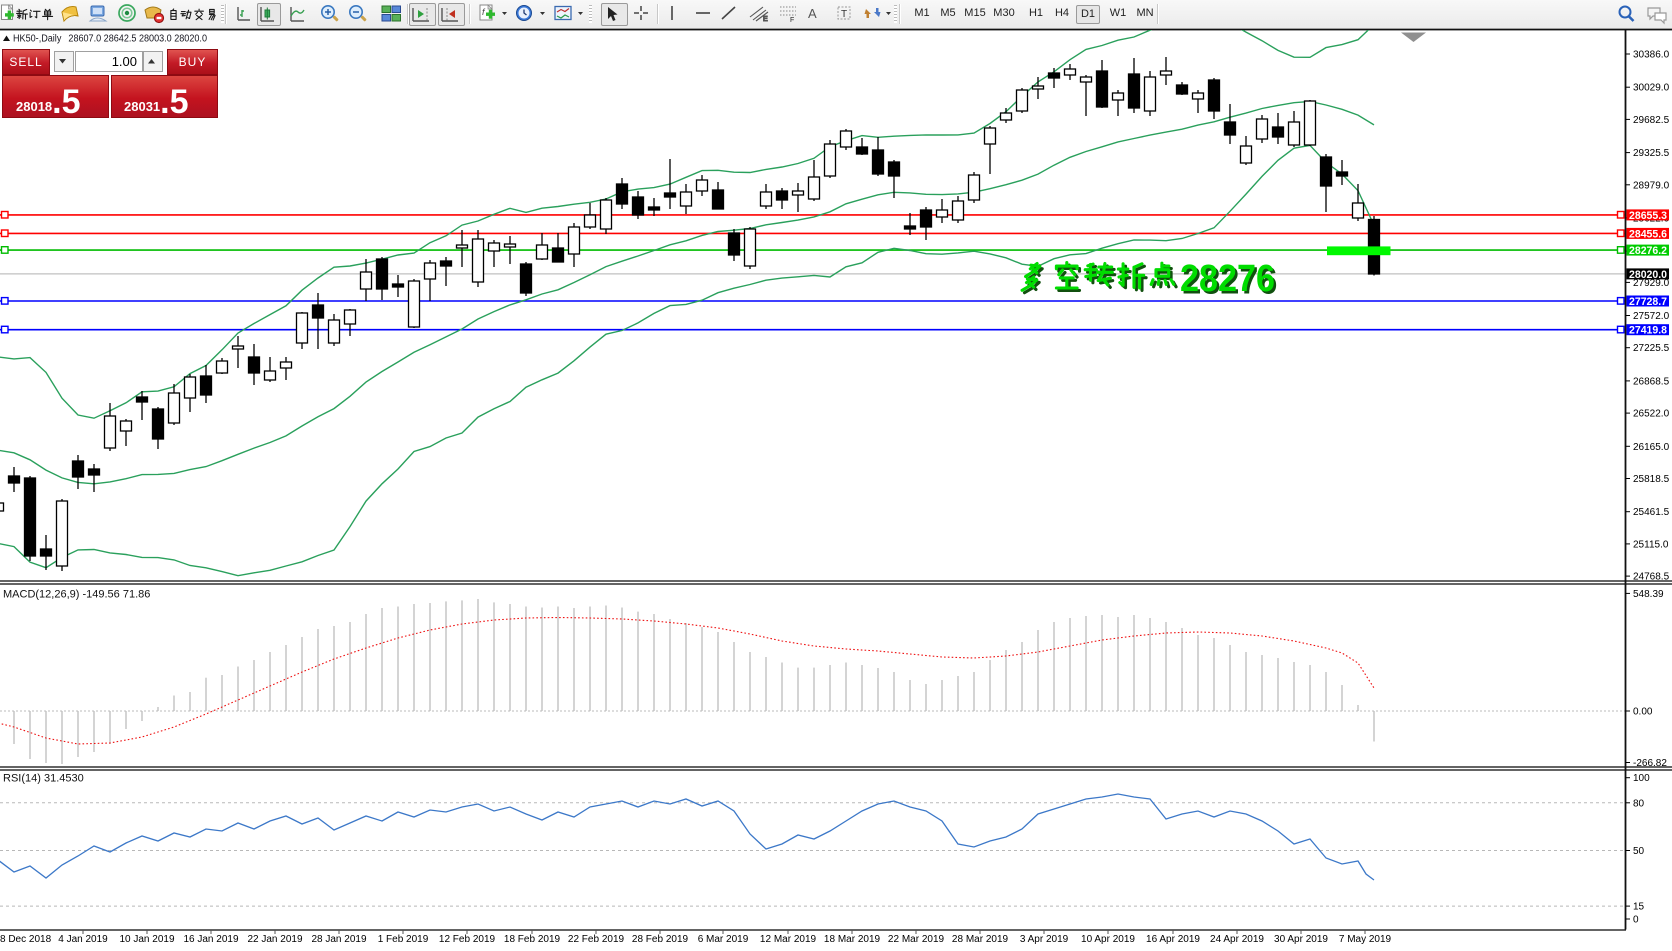 This screenshot has width=1672, height=951. Describe the element at coordinates (1639, 851) in the screenshot. I see `svg-text: 50` at that location.